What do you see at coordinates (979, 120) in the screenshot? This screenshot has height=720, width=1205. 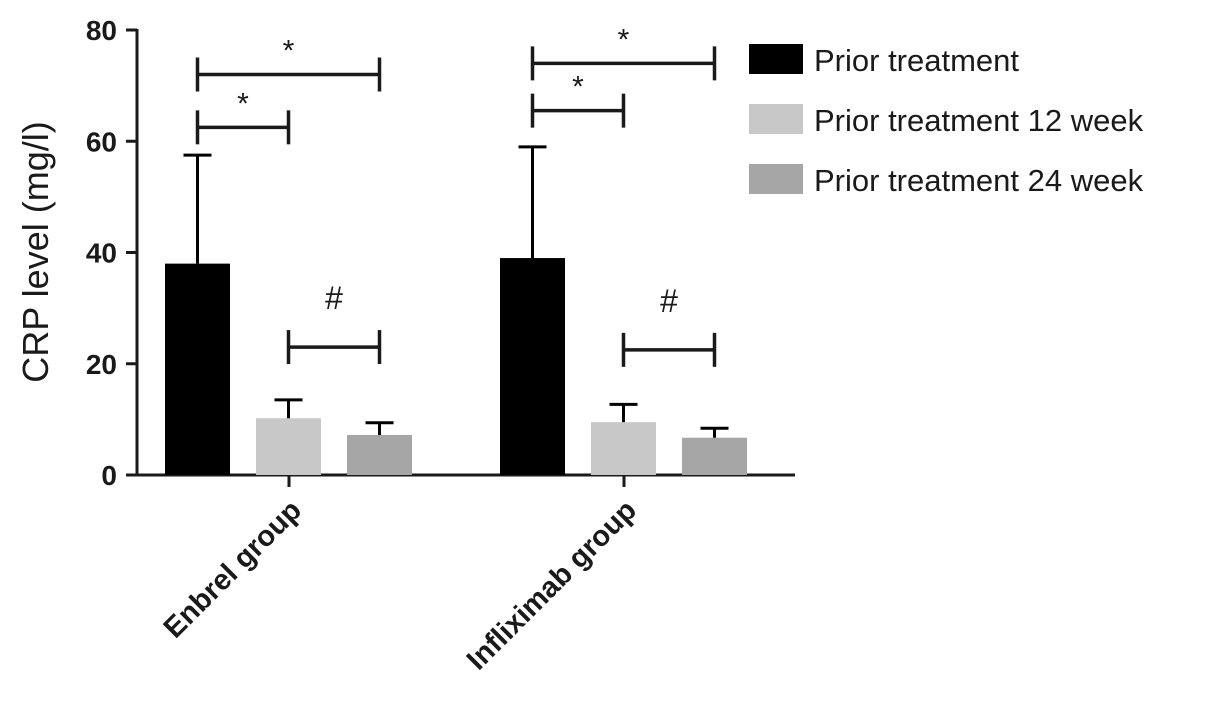 I see `legend-label: Prior treatment 12 week` at bounding box center [979, 120].